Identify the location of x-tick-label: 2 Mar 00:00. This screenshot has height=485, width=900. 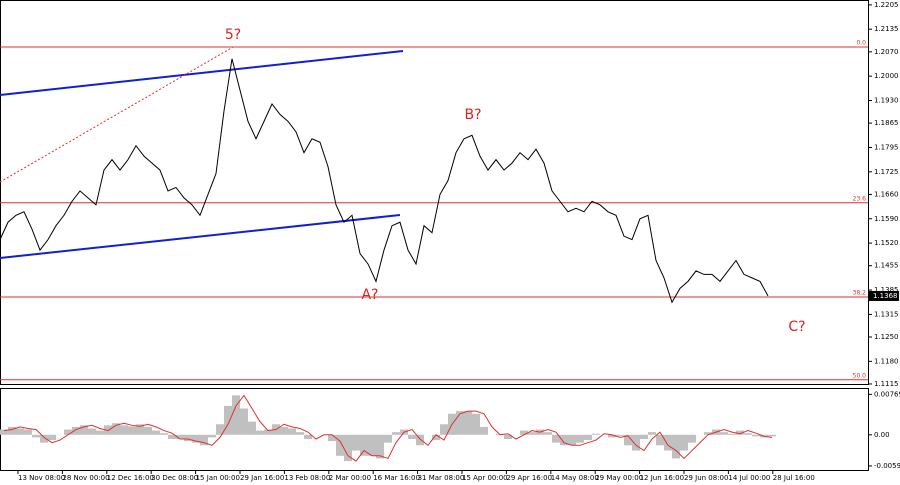
(350, 478).